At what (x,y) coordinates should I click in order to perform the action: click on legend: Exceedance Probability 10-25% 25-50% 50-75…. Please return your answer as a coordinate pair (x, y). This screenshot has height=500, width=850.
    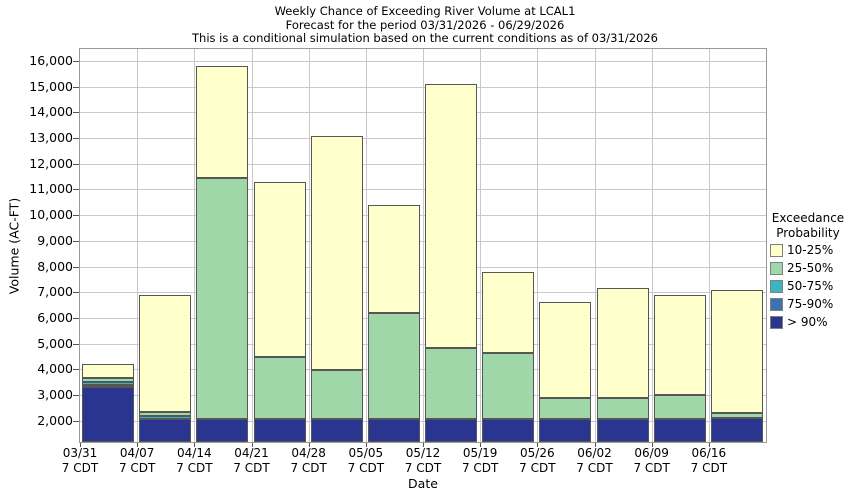
    Looking at the image, I should click on (808, 271).